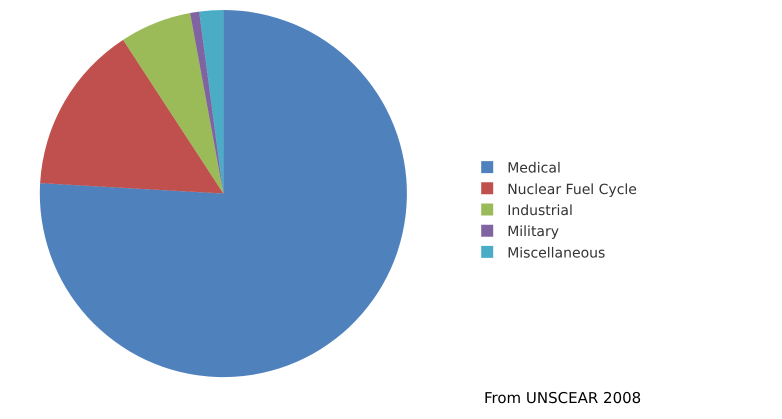 The height and width of the screenshot is (419, 782). What do you see at coordinates (572, 190) in the screenshot?
I see `legend-label: Nuclear Fuel Cycle` at bounding box center [572, 190].